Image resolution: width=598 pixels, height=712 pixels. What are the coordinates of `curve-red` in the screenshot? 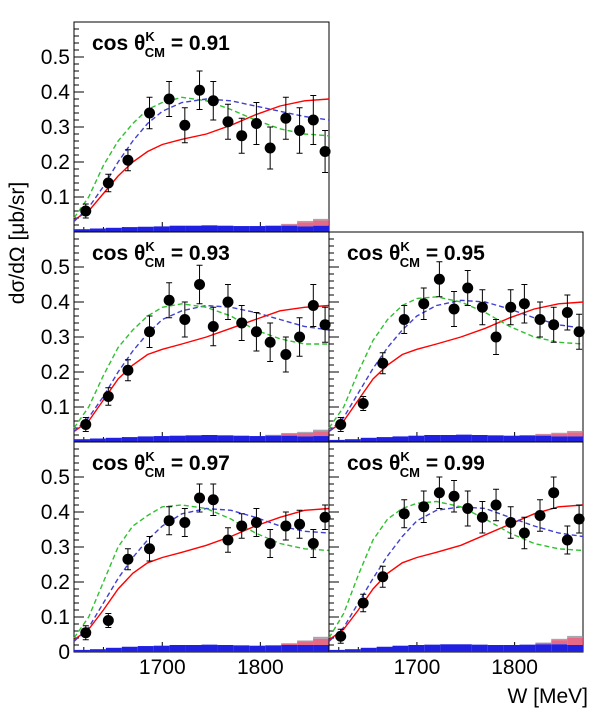 It's located at (456, 572).